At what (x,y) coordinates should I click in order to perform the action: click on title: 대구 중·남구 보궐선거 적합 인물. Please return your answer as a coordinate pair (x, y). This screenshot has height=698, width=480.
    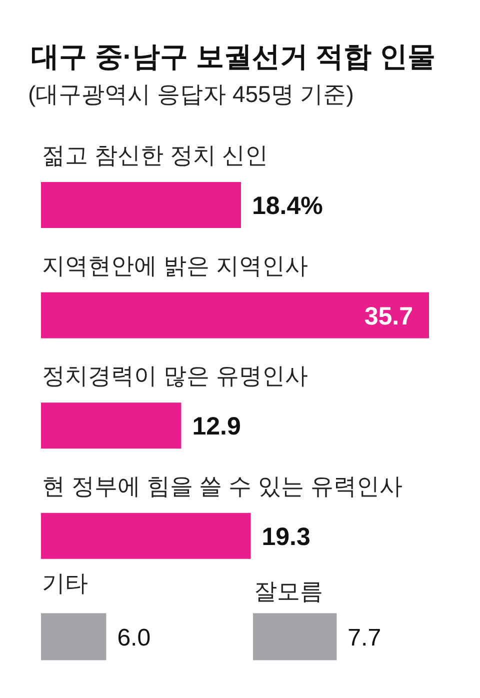
    Looking at the image, I should click on (233, 56).